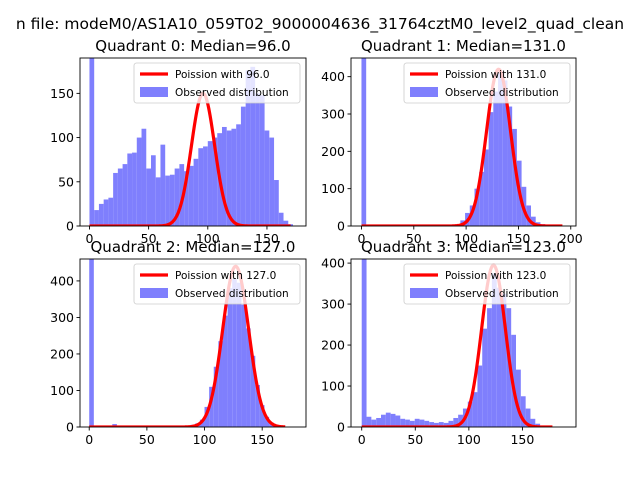 The width and height of the screenshot is (640, 480). What do you see at coordinates (225, 276) in the screenshot?
I see `legend-label-poisson: Poission with 127.0` at bounding box center [225, 276].